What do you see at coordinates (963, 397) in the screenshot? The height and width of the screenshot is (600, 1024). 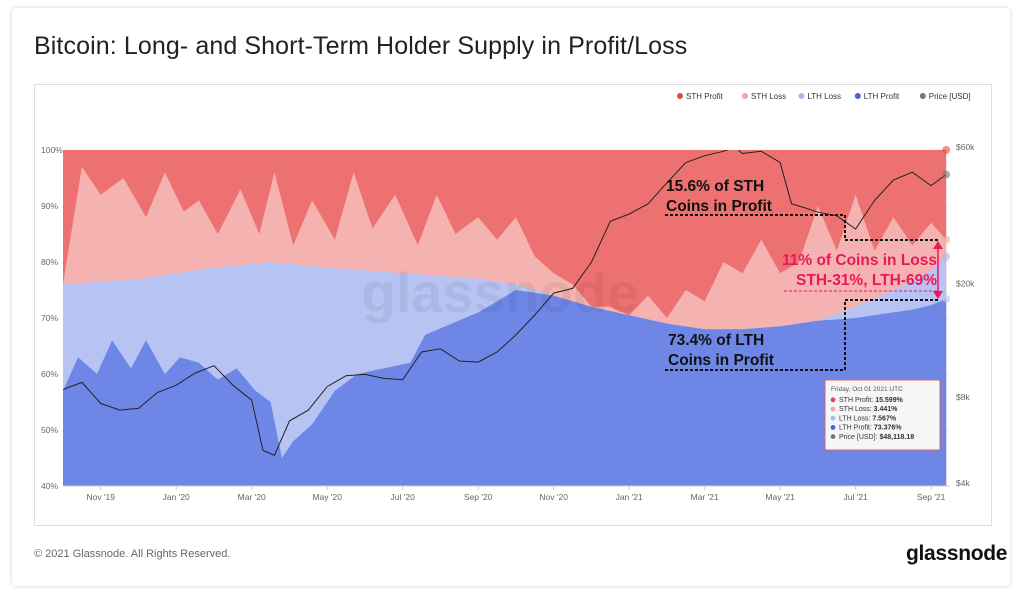 I see `y-right-tick-label: $8k` at bounding box center [963, 397].